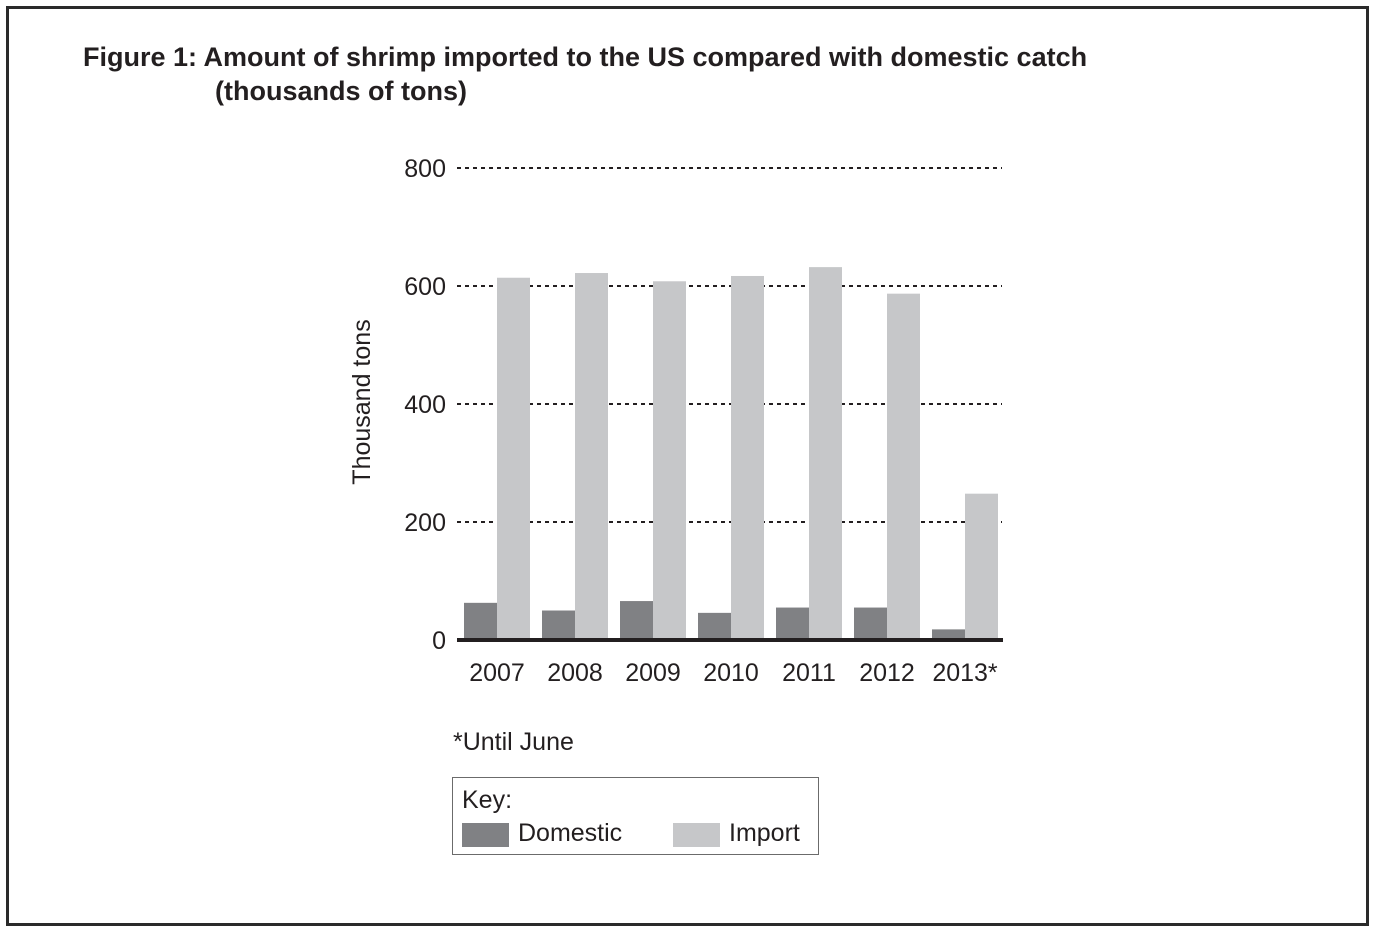 This screenshot has height=926, width=1375. What do you see at coordinates (825, 453) in the screenshot?
I see `bar-import-2011` at bounding box center [825, 453].